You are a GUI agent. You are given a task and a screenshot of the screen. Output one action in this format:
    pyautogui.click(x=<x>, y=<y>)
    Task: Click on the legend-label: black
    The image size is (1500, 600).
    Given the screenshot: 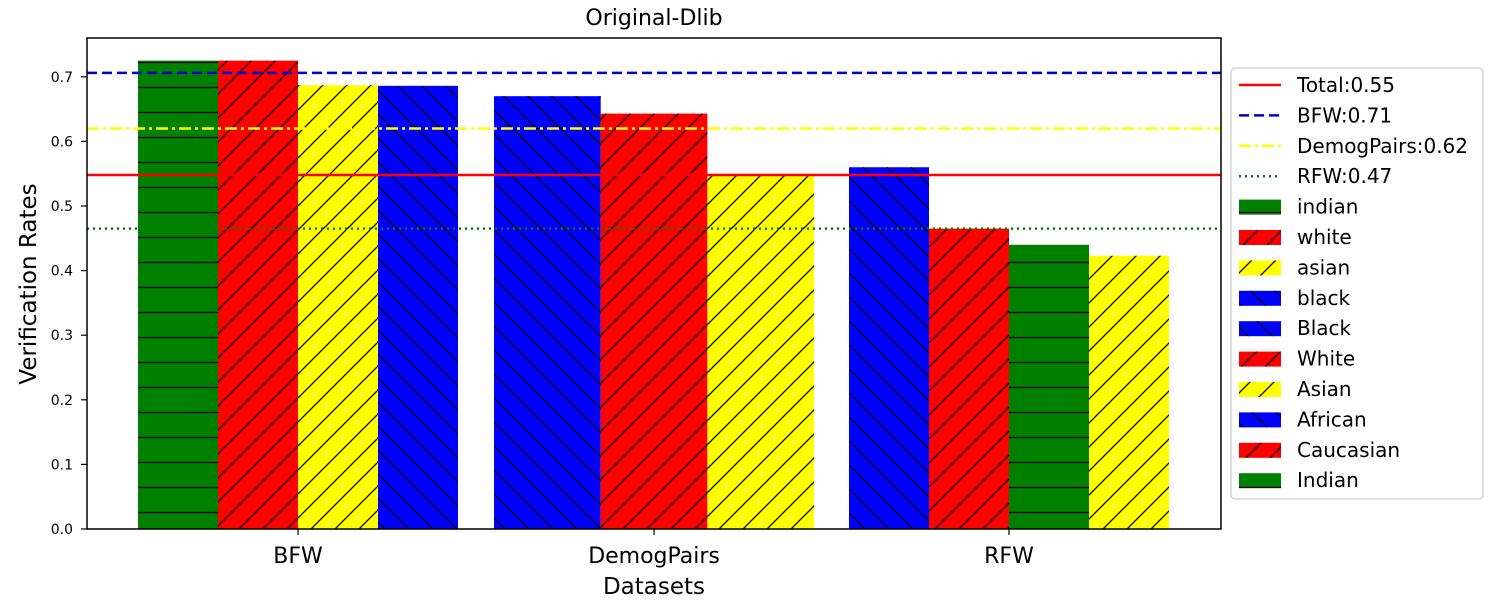 What is the action you would take?
    pyautogui.click(x=1324, y=298)
    